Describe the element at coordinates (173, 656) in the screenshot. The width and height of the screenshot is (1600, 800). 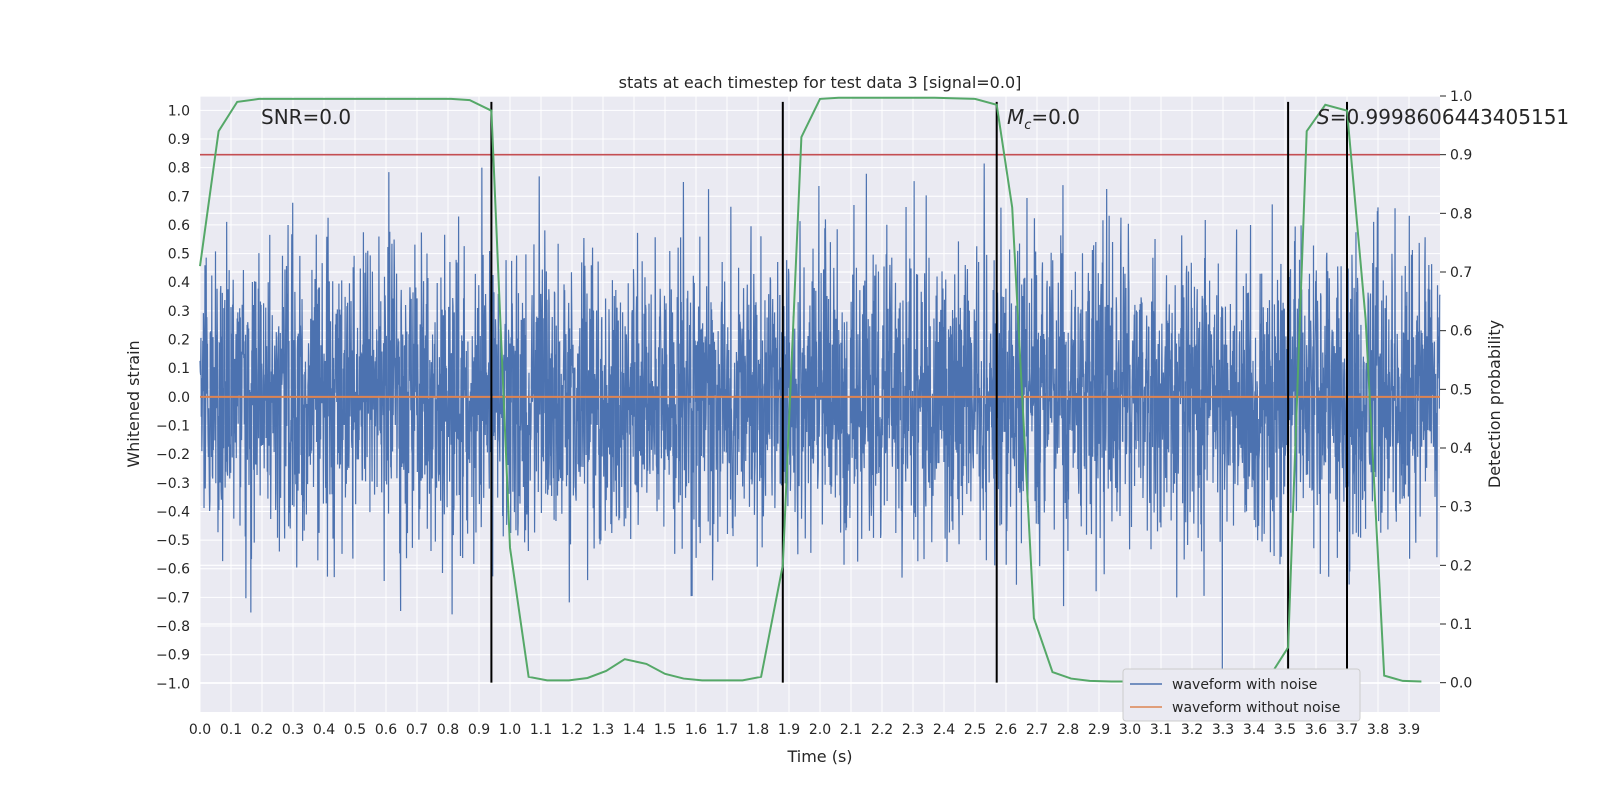
I see `y-tick-label: −0.9` at that location.